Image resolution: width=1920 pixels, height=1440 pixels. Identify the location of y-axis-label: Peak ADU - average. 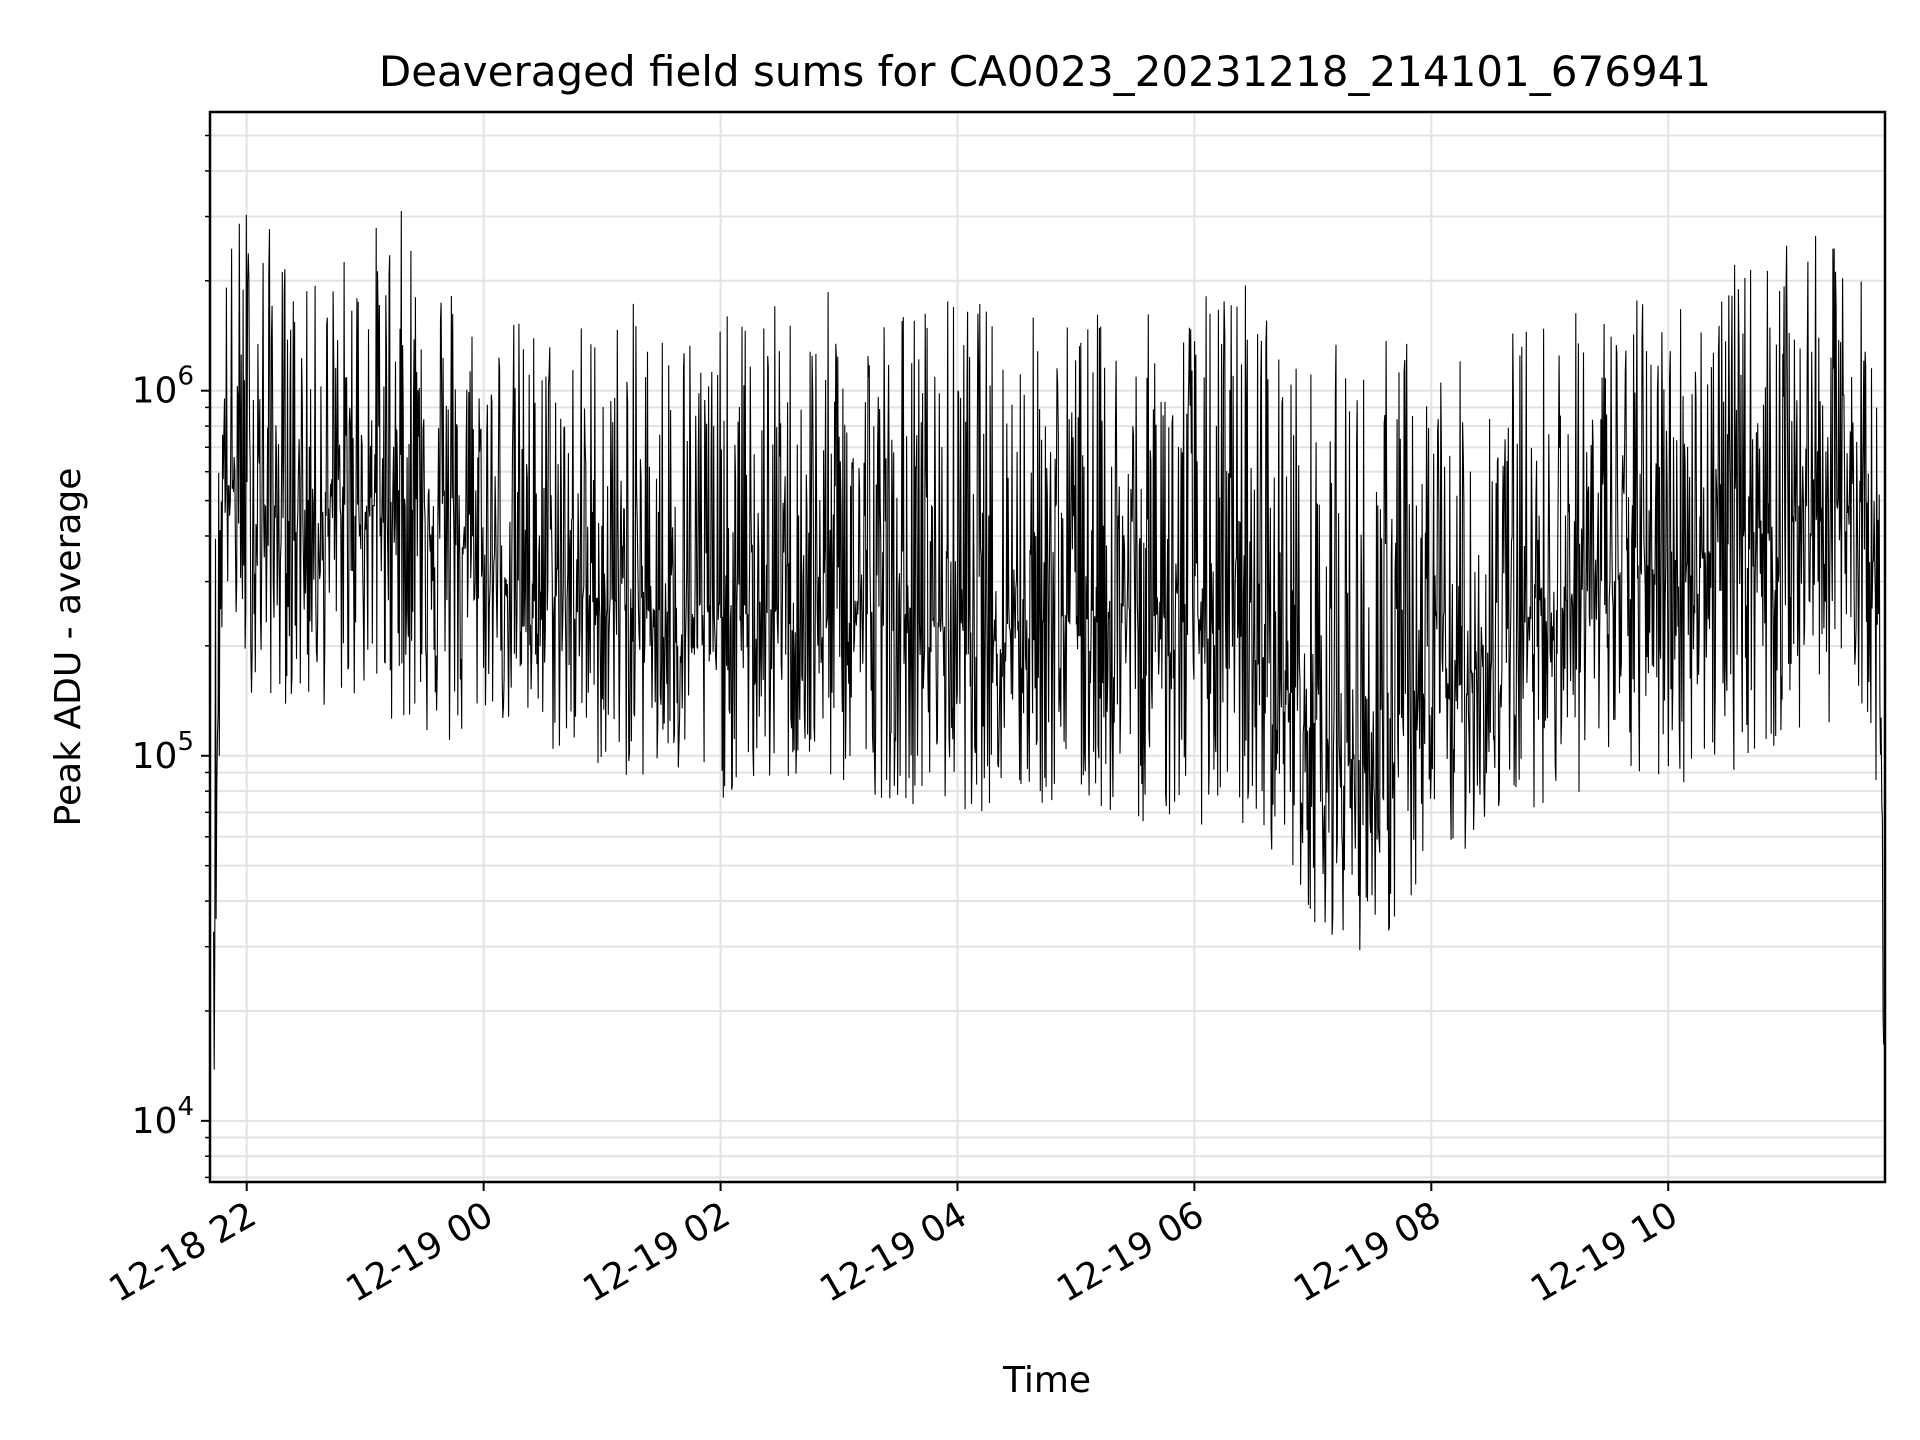
(68, 647).